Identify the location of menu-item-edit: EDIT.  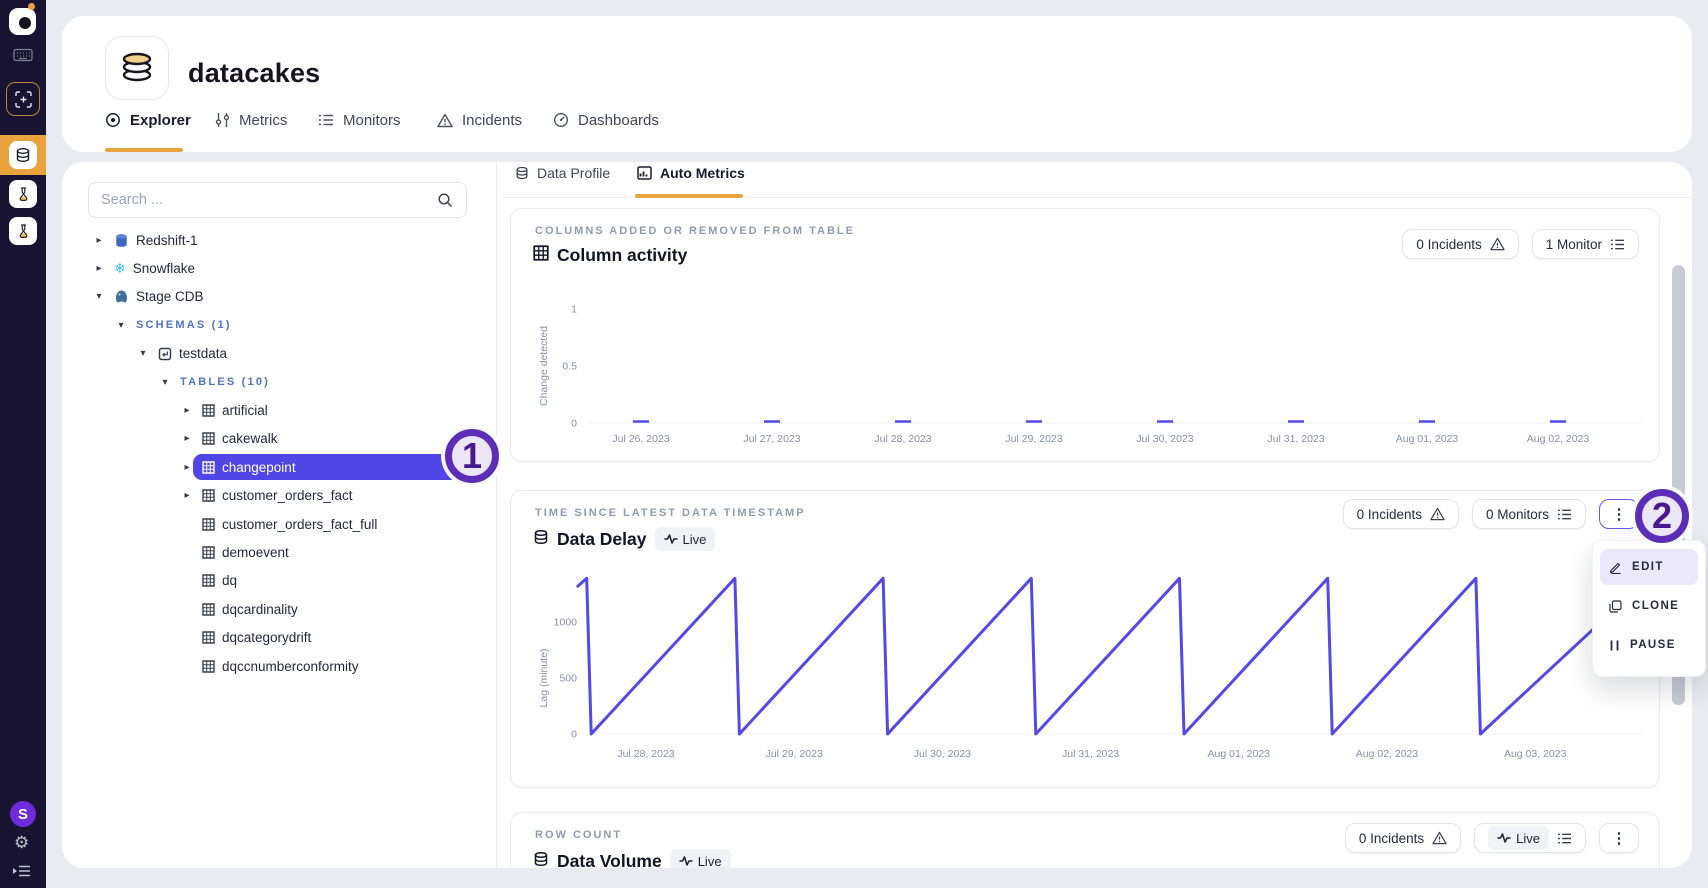
(1649, 567).